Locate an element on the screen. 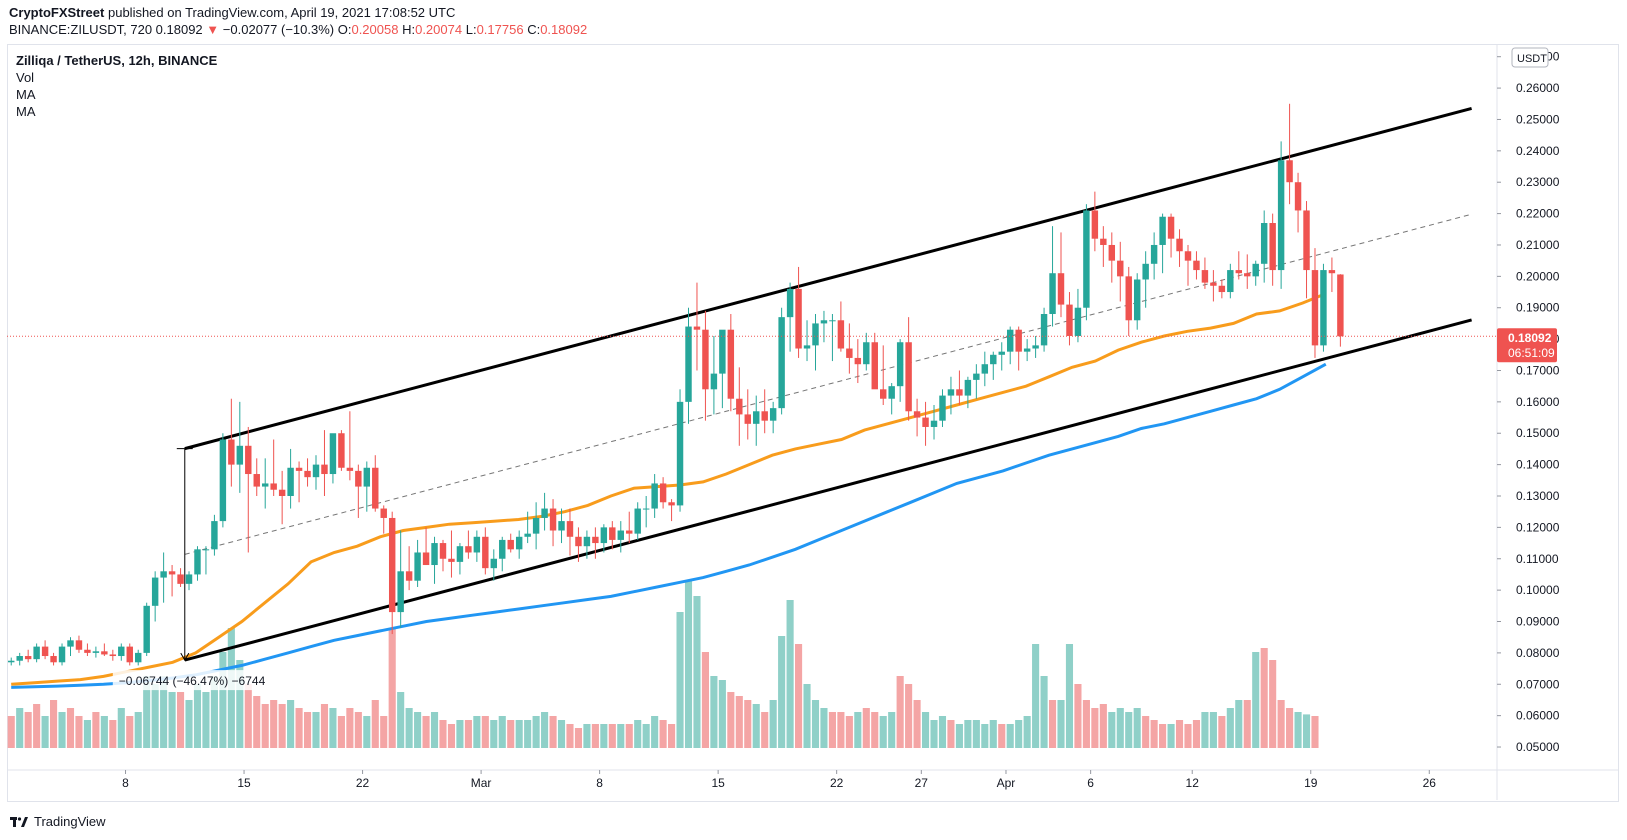 The image size is (1627, 840). publisher-name: CryptoFXStreet is located at coordinates (57, 12).